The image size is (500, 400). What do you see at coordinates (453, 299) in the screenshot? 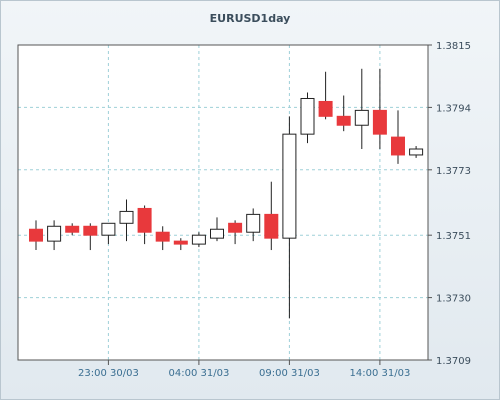
I see `y-tick-label: 1.3730` at bounding box center [453, 299].